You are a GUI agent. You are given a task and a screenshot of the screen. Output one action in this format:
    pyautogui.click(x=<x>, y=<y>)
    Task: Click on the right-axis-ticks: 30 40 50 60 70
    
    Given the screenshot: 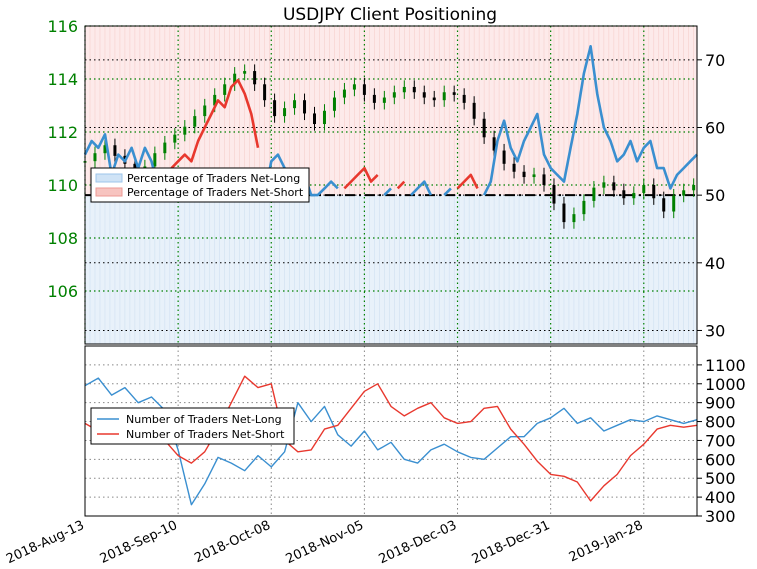 What is the action you would take?
    pyautogui.click(x=711, y=195)
    